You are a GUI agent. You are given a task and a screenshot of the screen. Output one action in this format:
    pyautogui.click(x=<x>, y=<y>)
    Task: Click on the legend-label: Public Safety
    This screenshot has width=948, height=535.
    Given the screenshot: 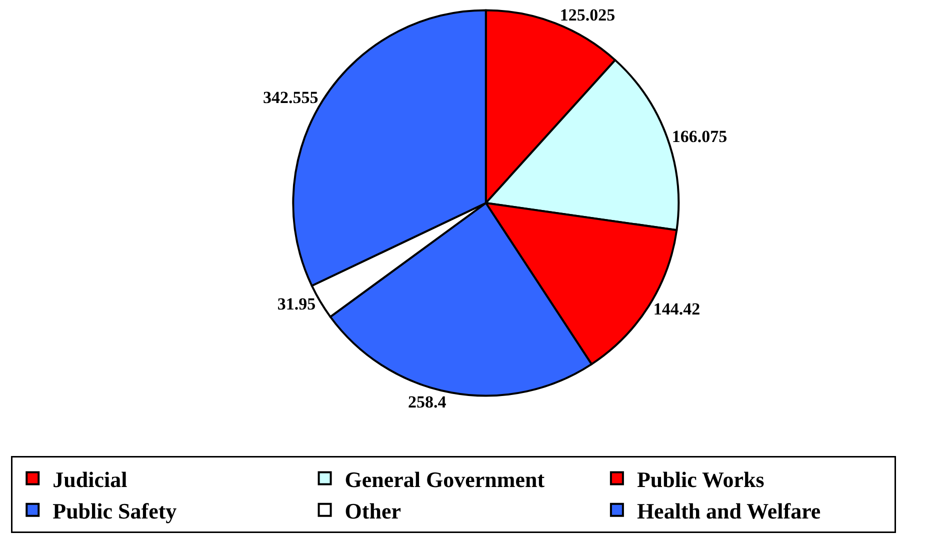 What is the action you would take?
    pyautogui.click(x=114, y=511)
    